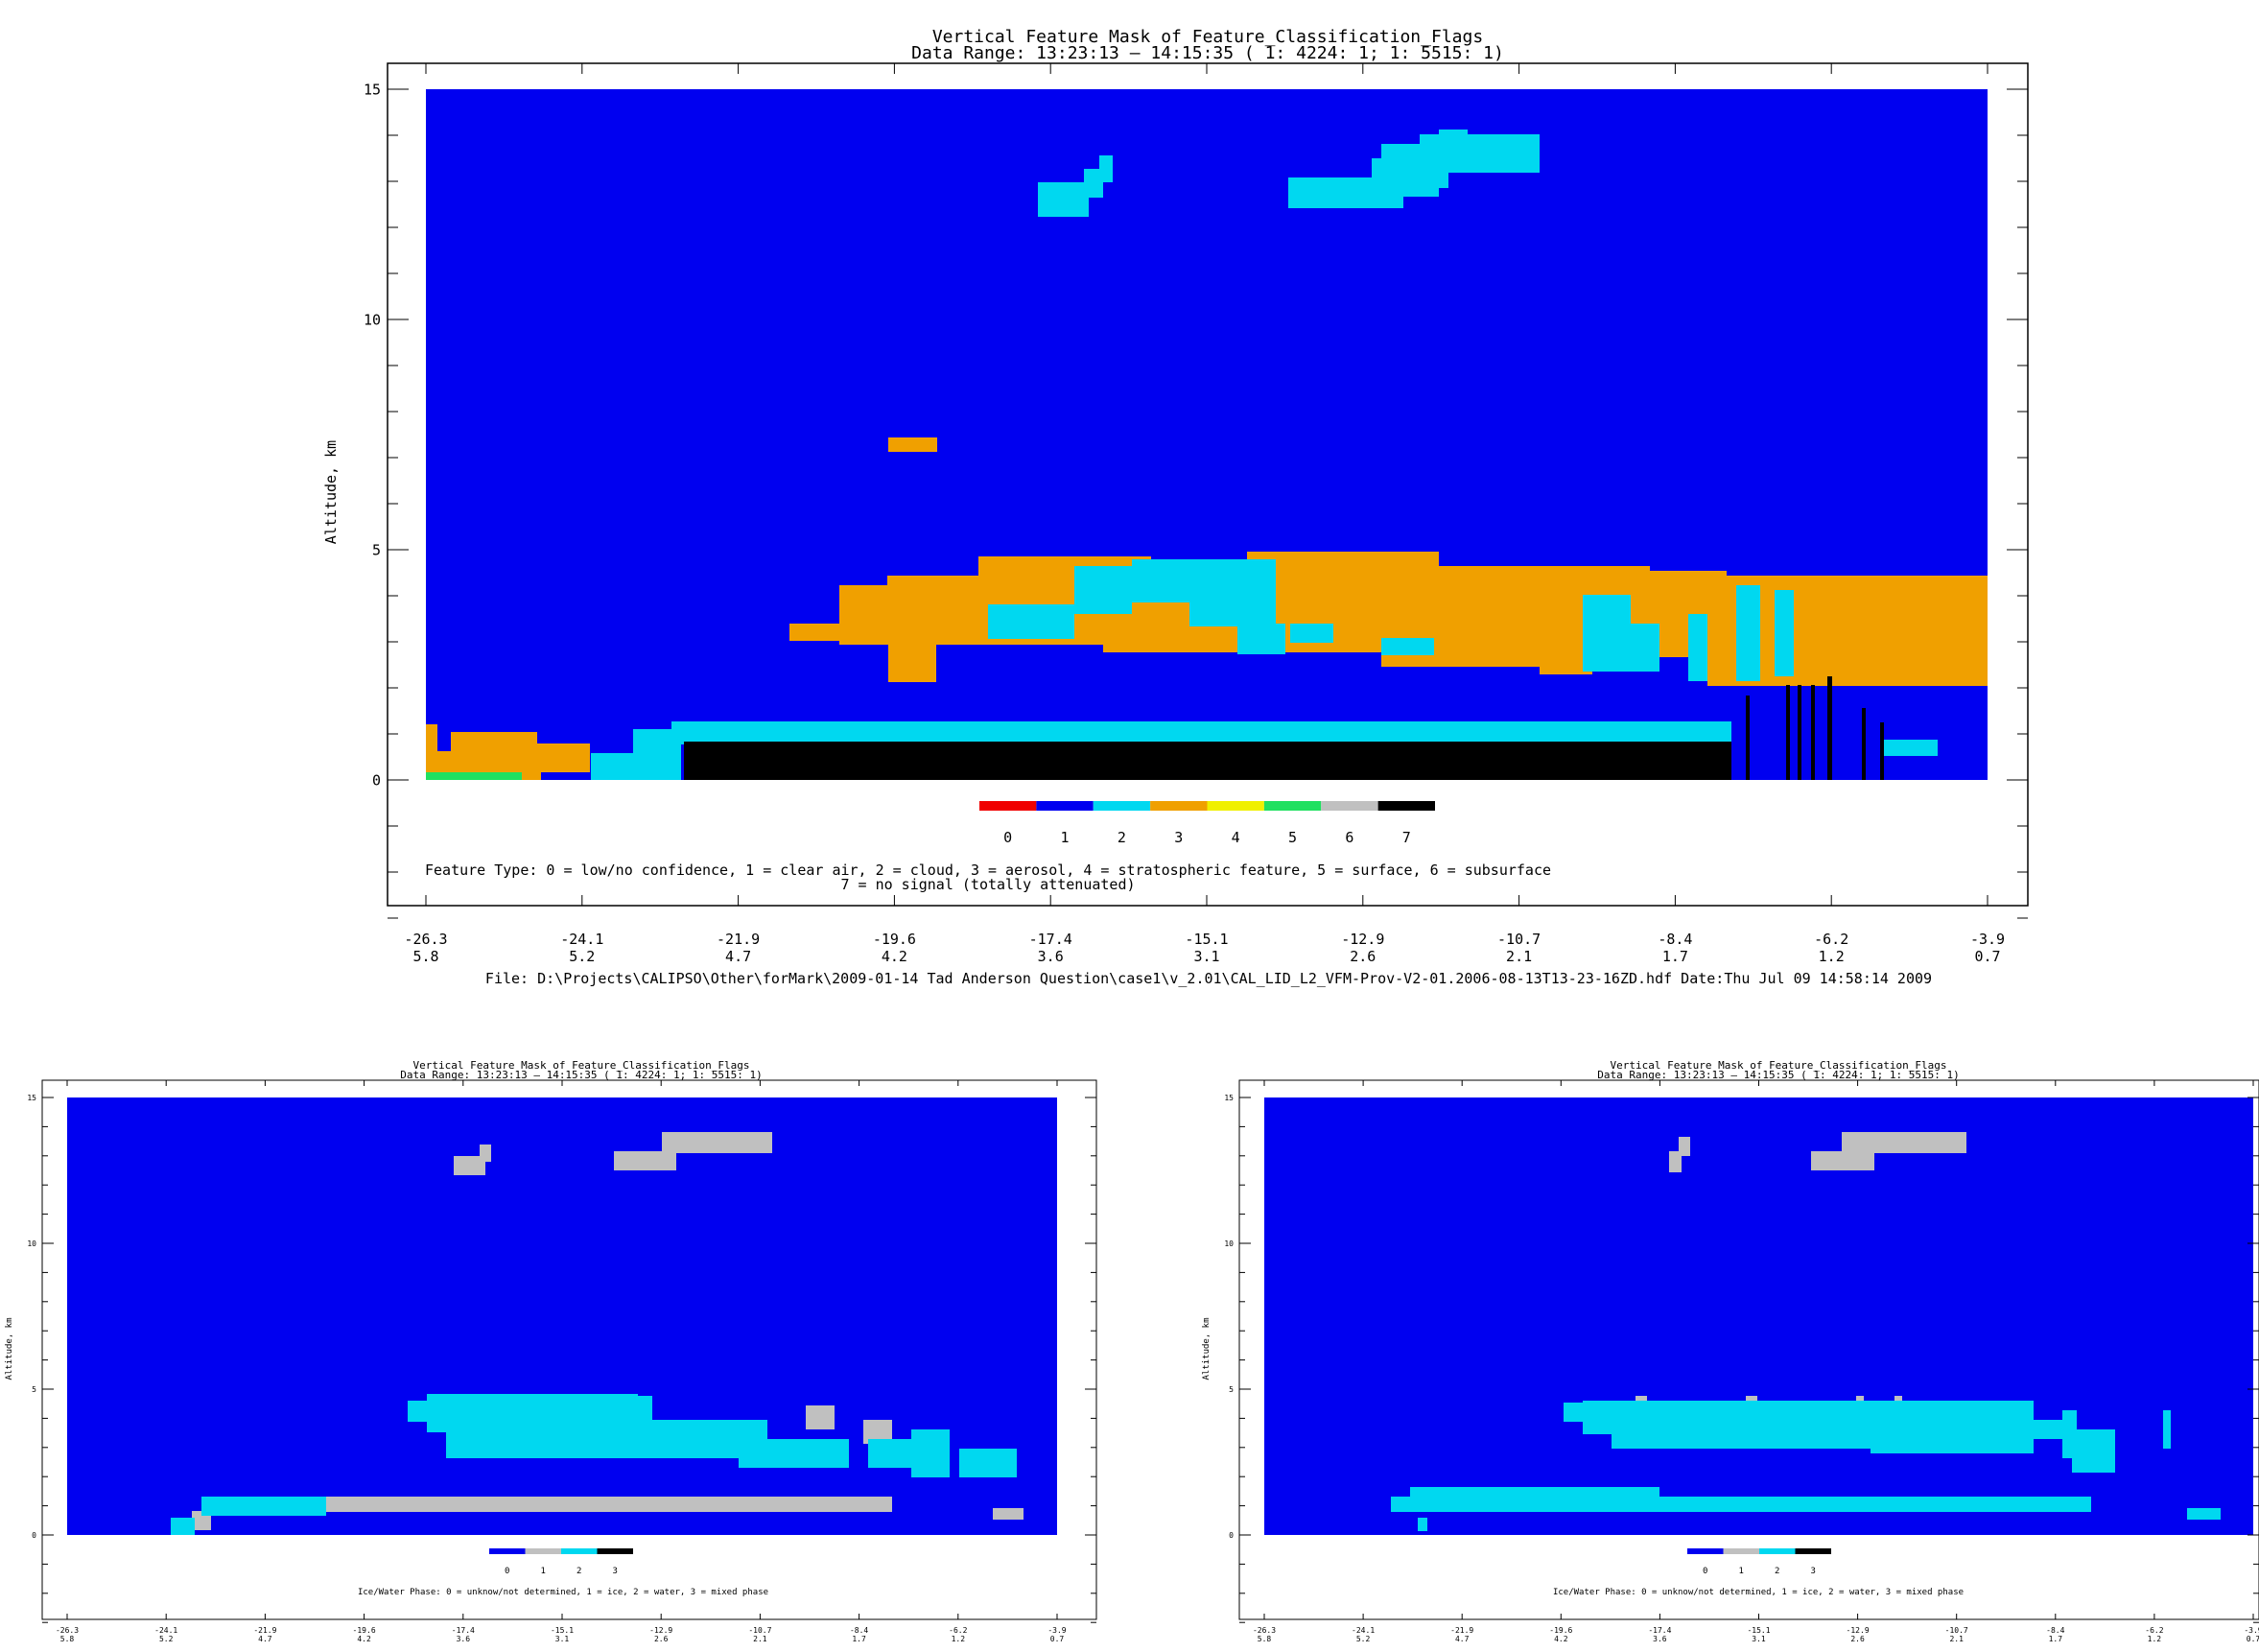 This screenshot has width=2259, height=1652. I want to click on top-x-tick-label-lon: 2.6, so click(1363, 957).